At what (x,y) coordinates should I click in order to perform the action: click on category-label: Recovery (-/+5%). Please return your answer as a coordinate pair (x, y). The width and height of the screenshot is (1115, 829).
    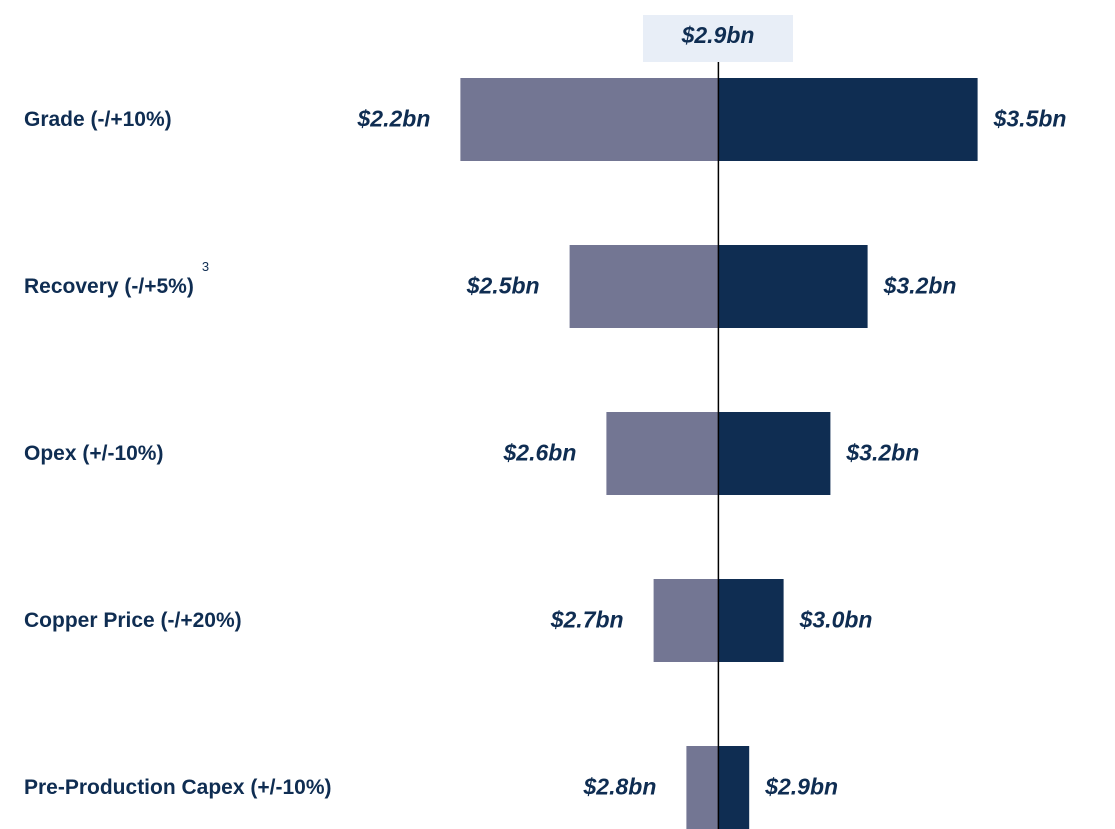
    Looking at the image, I should click on (109, 286).